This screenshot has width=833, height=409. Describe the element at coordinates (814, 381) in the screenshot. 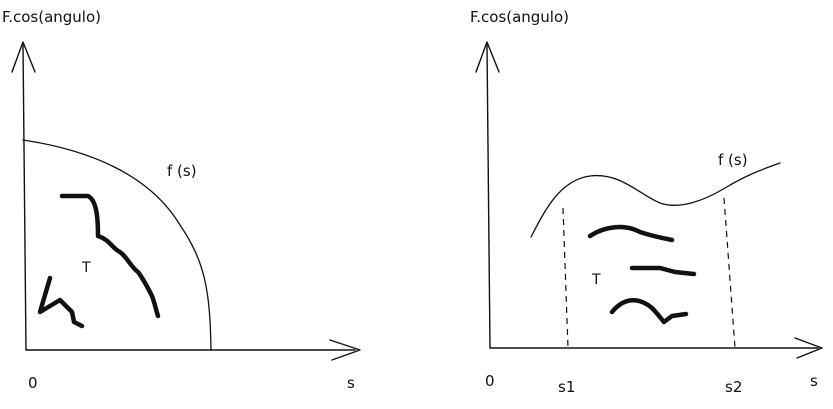

I see `right-x-axis-label: s` at that location.